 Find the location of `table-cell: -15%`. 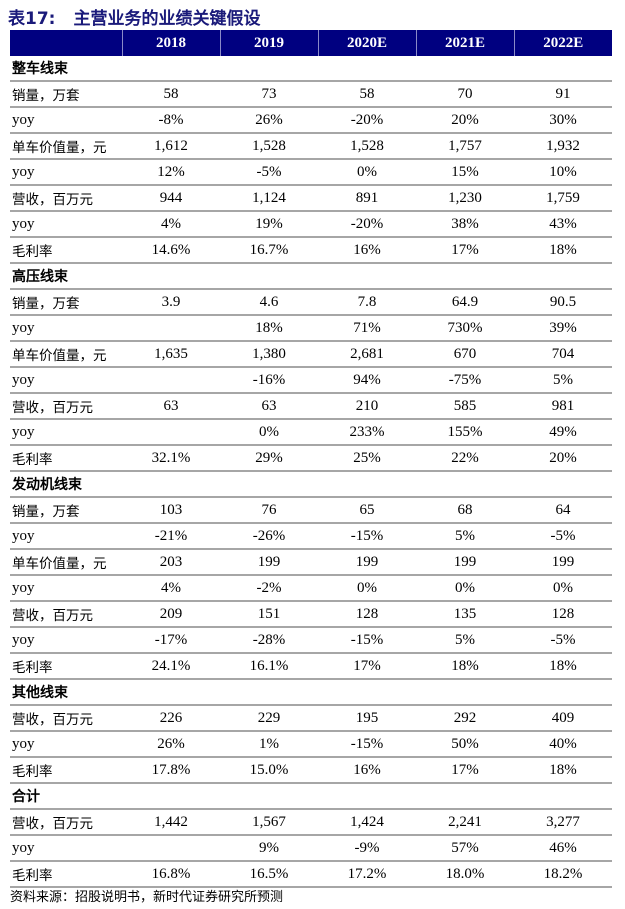

table-cell: -15% is located at coordinates (367, 640).